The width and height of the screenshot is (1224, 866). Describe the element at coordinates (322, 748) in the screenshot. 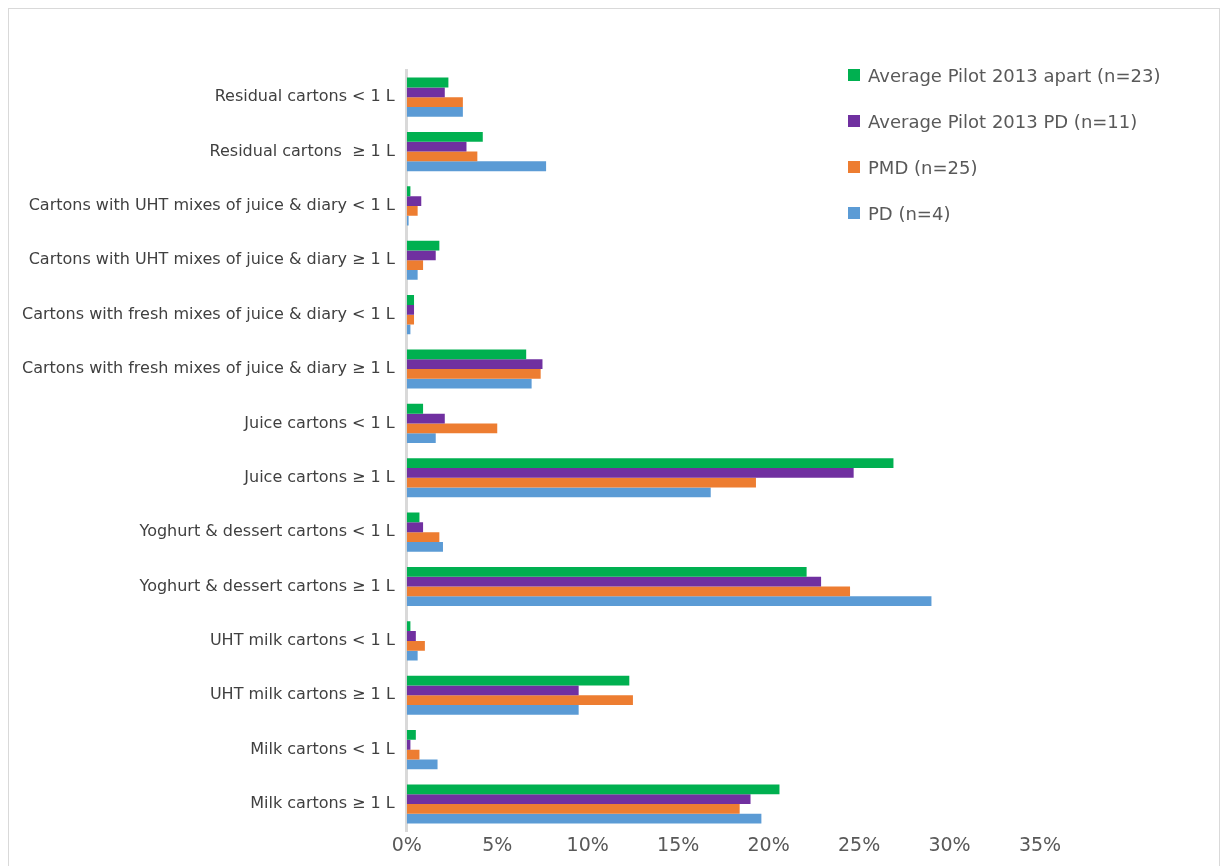

I see `y-tick-label: Milk cartons < 1 L` at that location.